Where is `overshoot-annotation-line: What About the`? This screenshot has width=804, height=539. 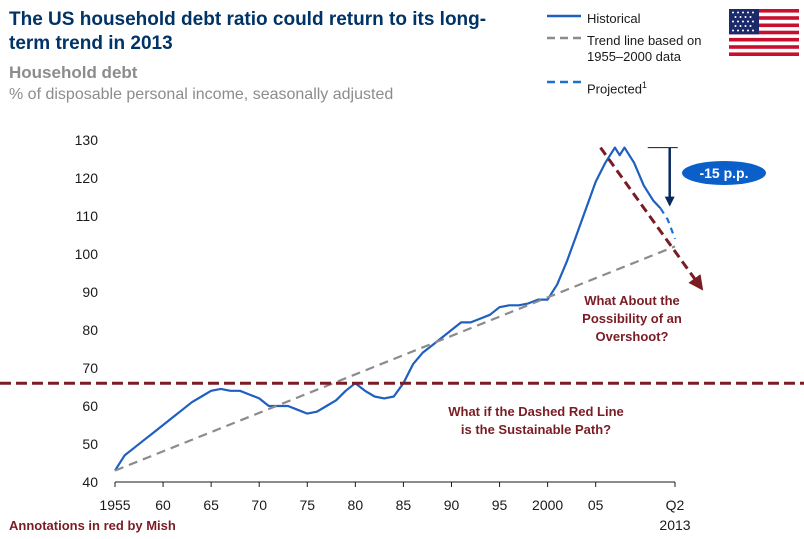
overshoot-annotation-line: What About the is located at coordinates (632, 300).